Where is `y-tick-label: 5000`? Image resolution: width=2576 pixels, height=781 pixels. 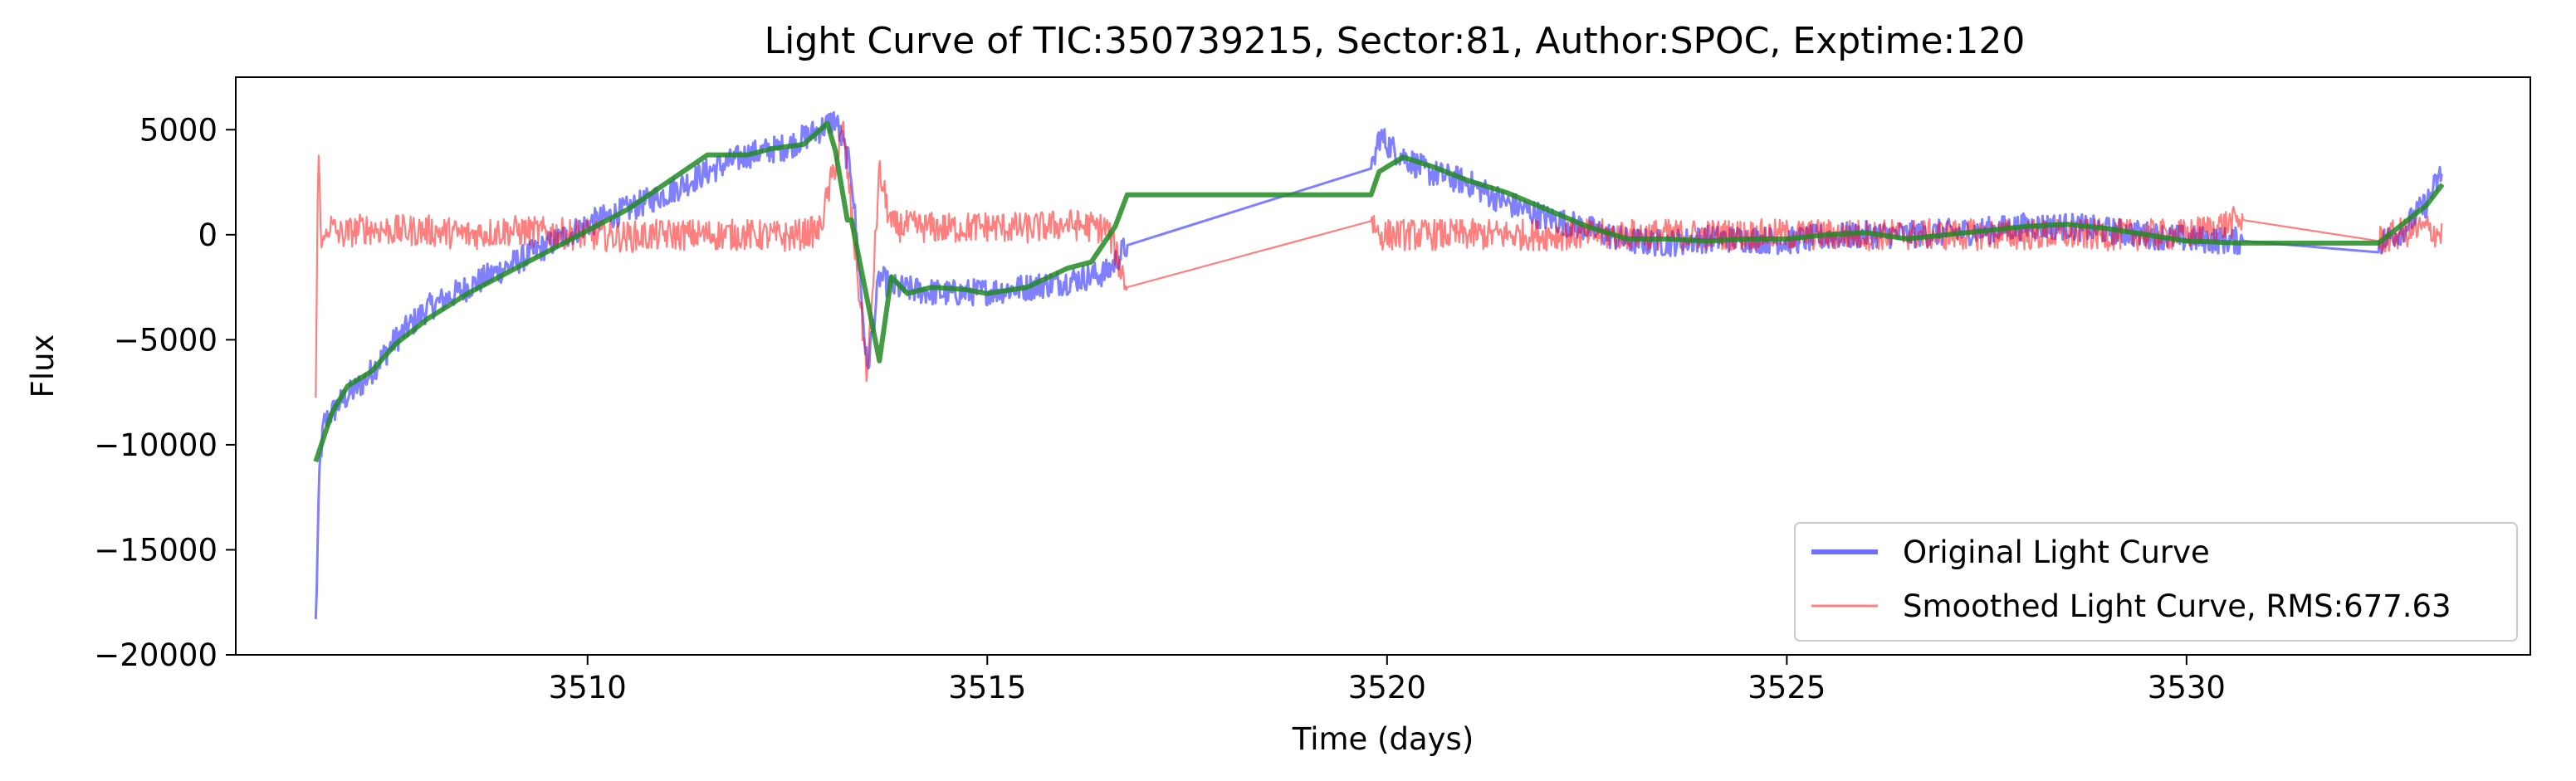
y-tick-label: 5000 is located at coordinates (178, 130).